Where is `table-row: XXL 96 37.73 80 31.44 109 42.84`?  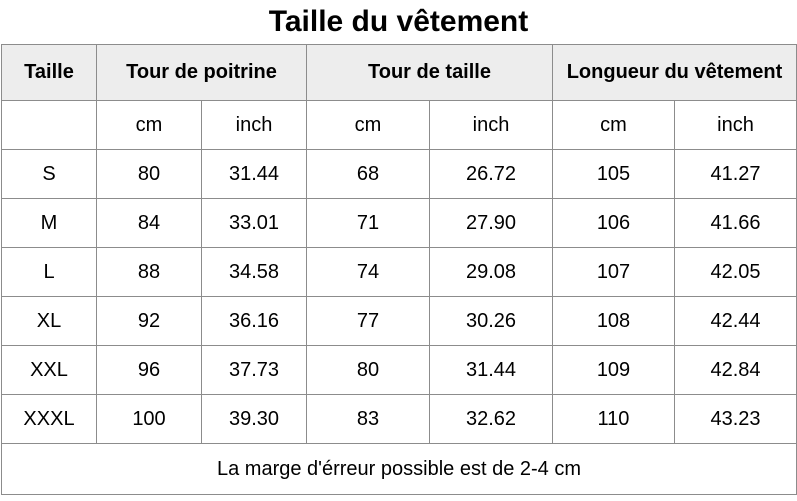 table-row: XXL 96 37.73 80 31.44 109 42.84 is located at coordinates (399, 370).